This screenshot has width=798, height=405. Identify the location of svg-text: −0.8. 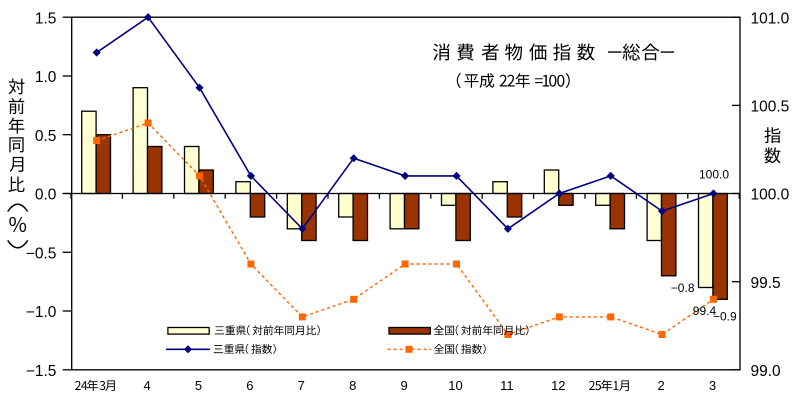
(683, 288).